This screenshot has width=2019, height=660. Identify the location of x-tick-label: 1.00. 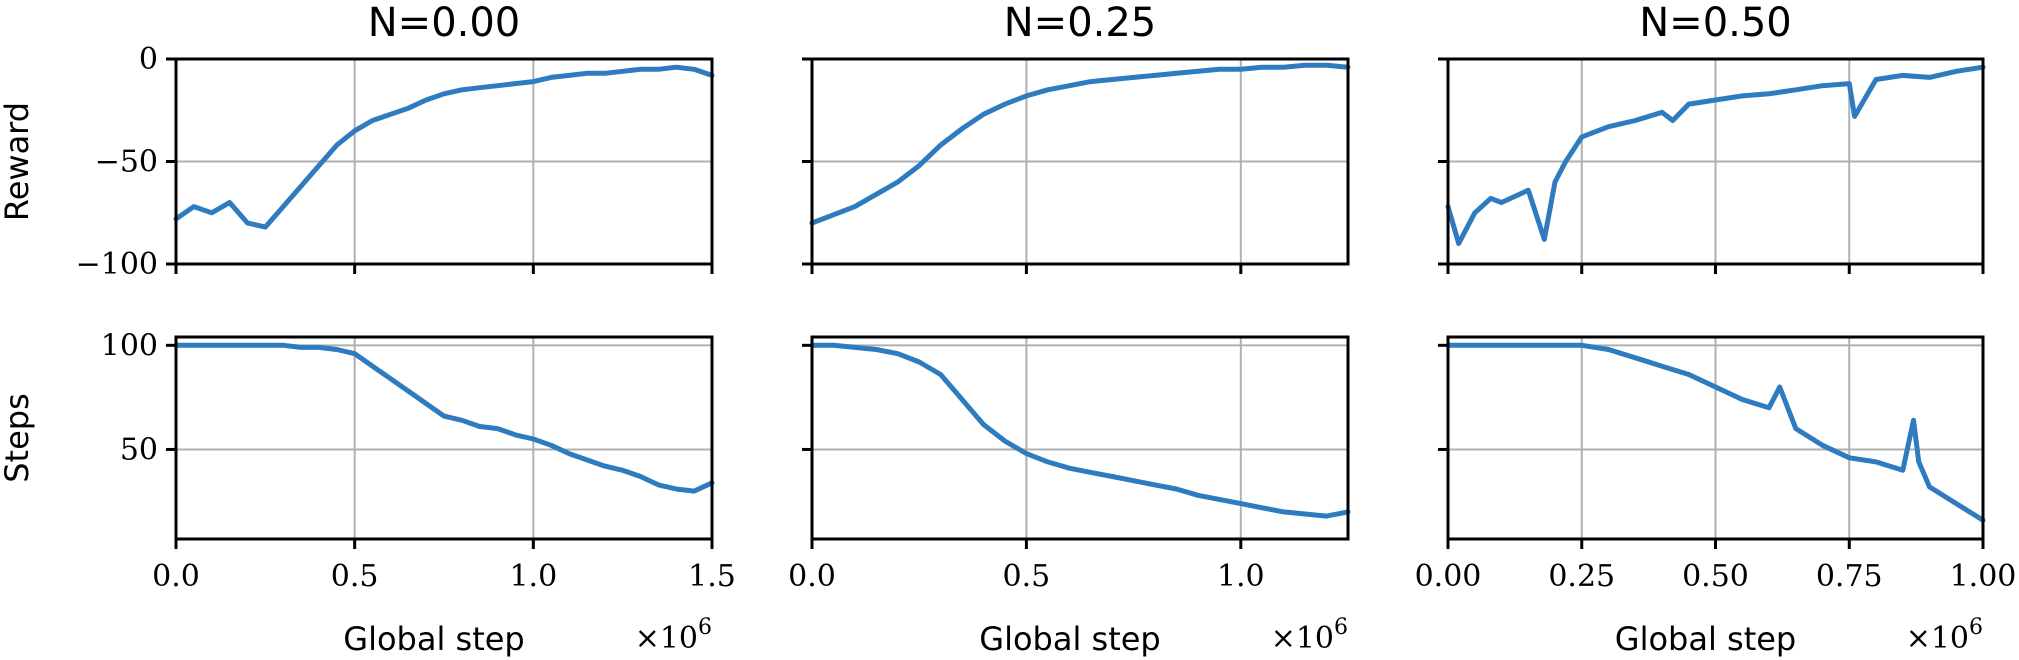
(1983, 576).